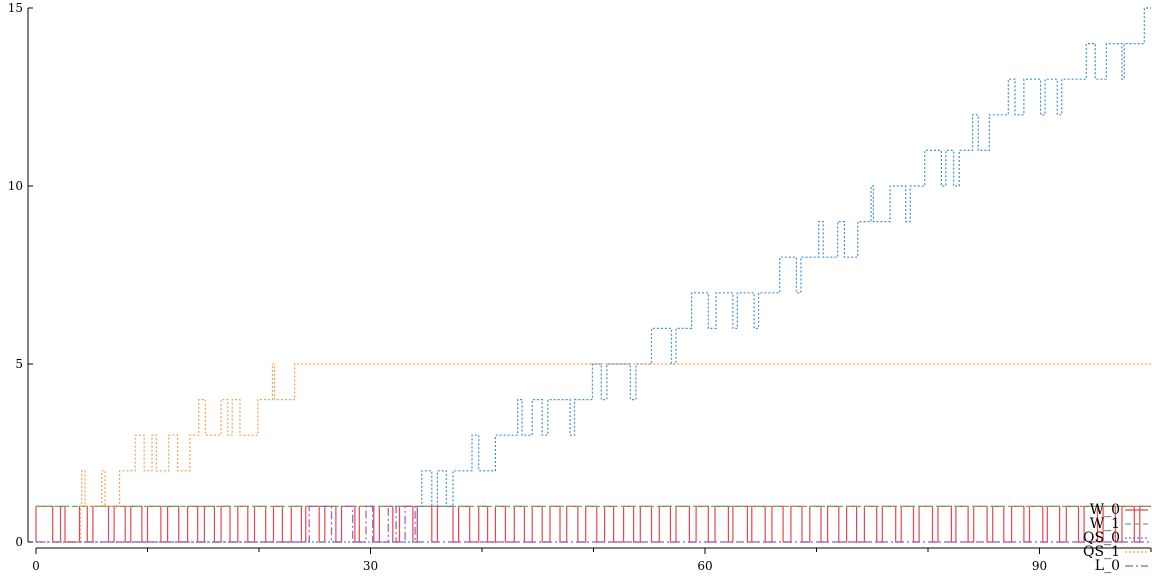 Image resolution: width=1152 pixels, height=576 pixels. I want to click on legend-label: QS_0, so click(1101, 538).